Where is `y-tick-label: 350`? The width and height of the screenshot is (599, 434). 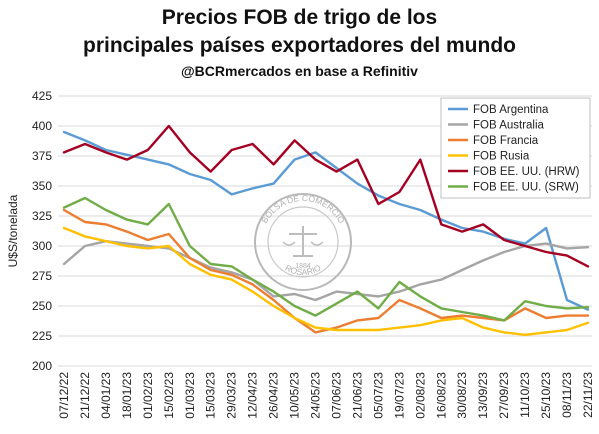
y-tick-label: 350 is located at coordinates (42, 186).